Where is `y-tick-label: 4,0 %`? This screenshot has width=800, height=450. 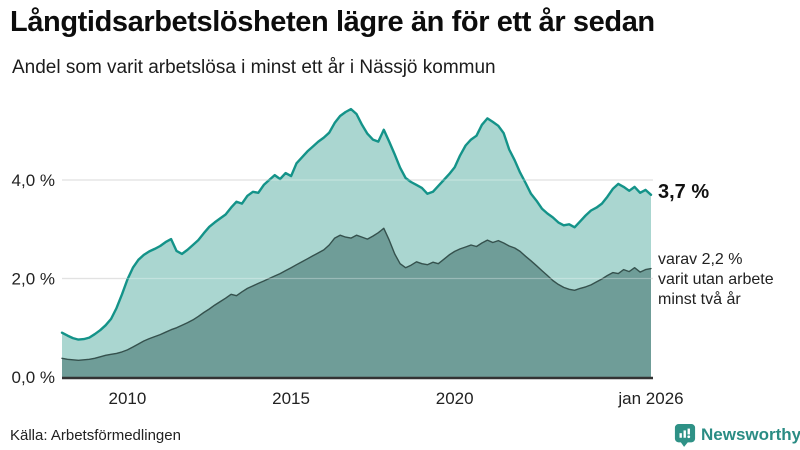 y-tick-label: 4,0 % is located at coordinates (33, 180).